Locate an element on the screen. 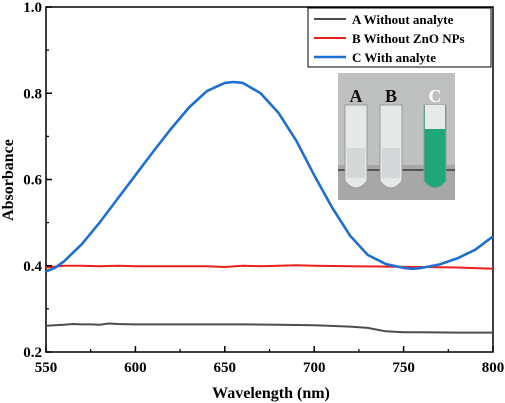 This screenshot has height=403, width=505. series-line-a is located at coordinates (269, 328).